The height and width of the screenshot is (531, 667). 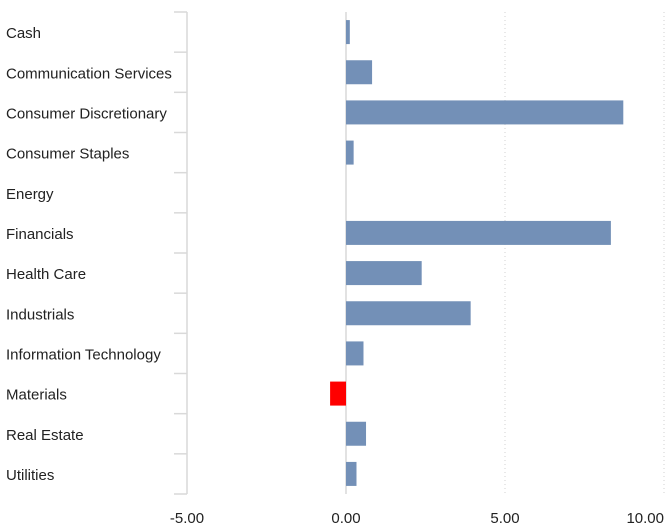 What do you see at coordinates (187, 518) in the screenshot?
I see `x-tick-label: -5.00` at bounding box center [187, 518].